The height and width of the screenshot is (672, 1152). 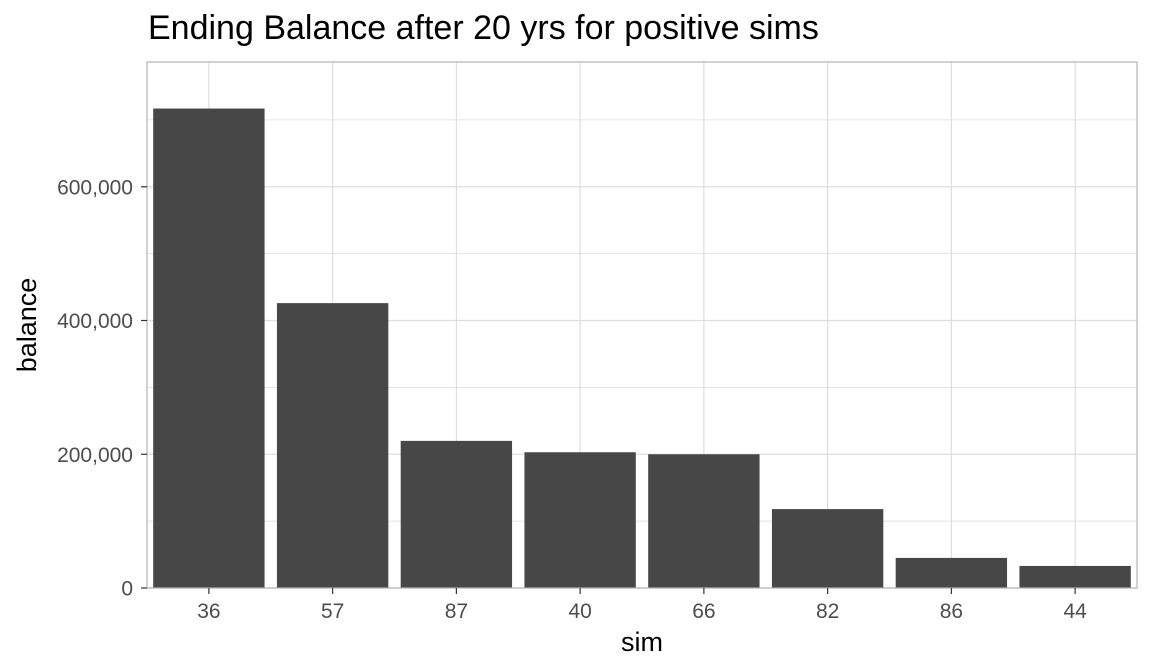 What do you see at coordinates (127, 589) in the screenshot?
I see `y-tick-label: 0` at bounding box center [127, 589].